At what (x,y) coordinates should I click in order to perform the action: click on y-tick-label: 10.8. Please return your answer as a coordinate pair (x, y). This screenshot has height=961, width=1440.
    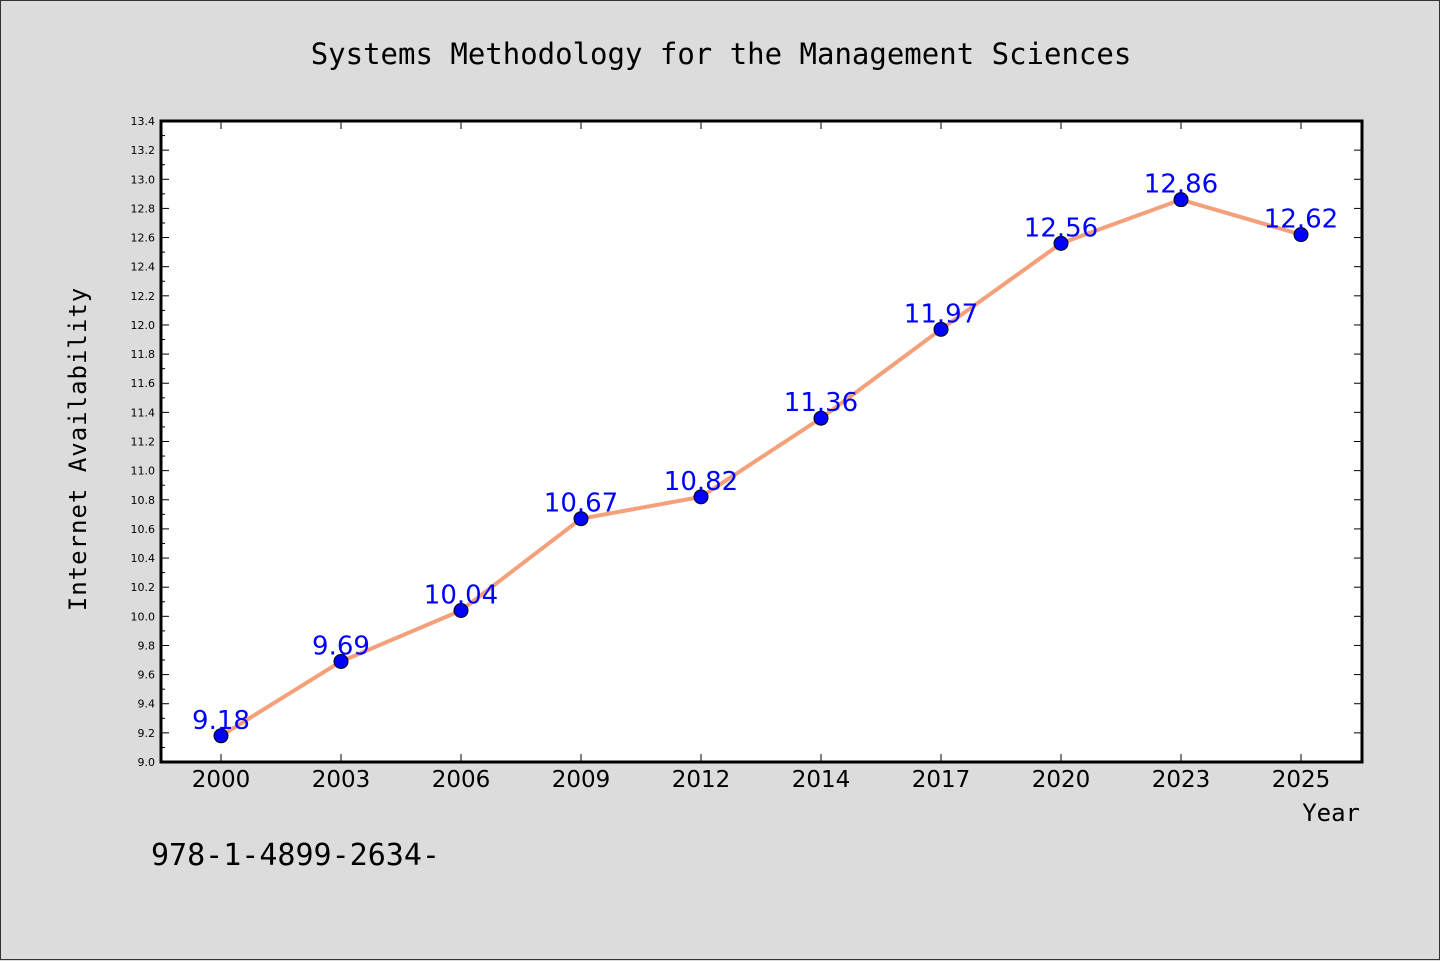
    Looking at the image, I should click on (143, 500).